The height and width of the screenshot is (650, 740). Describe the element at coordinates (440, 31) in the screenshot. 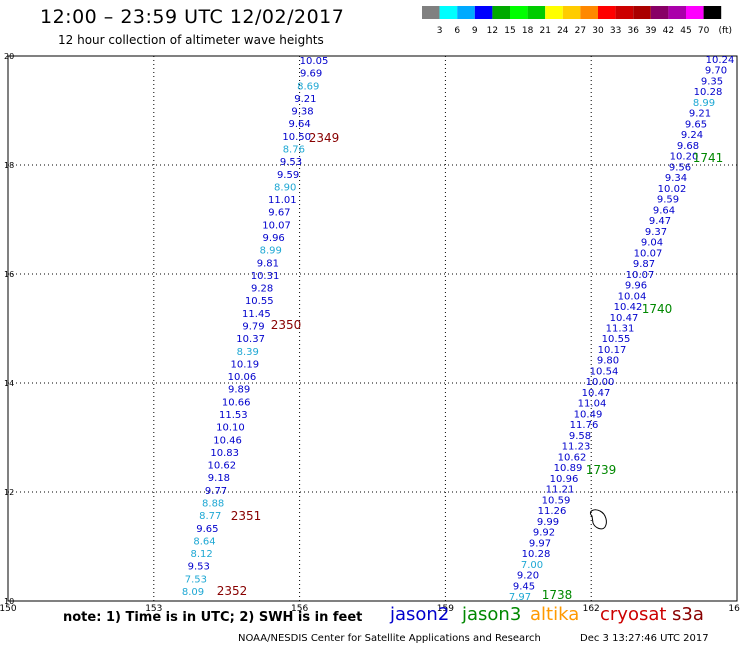

I see `legend-label: 3` at that location.